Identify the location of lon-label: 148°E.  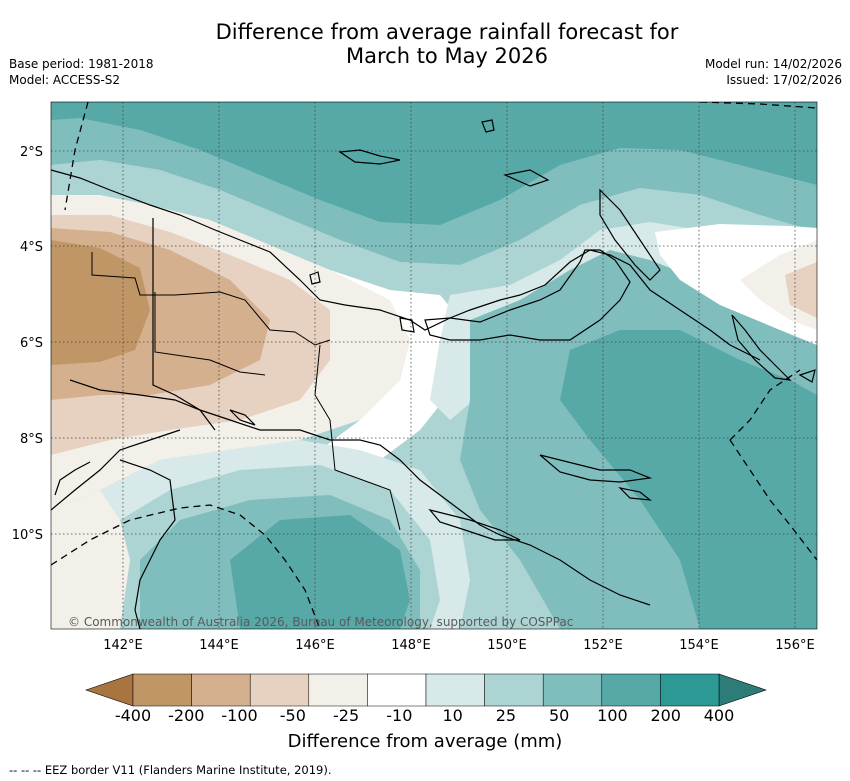
(411, 645).